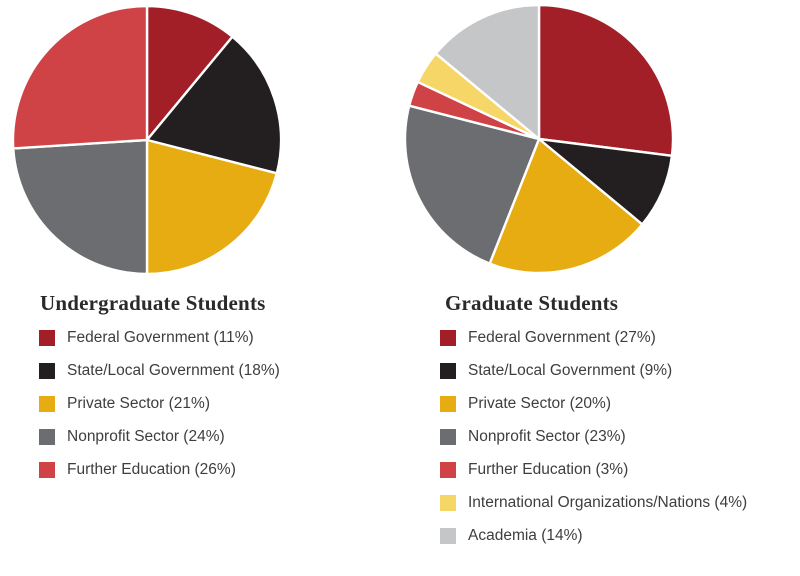 Image resolution: width=800 pixels, height=576 pixels. What do you see at coordinates (448, 503) in the screenshot?
I see `legend-swatch-international-organizations-nations` at bounding box center [448, 503].